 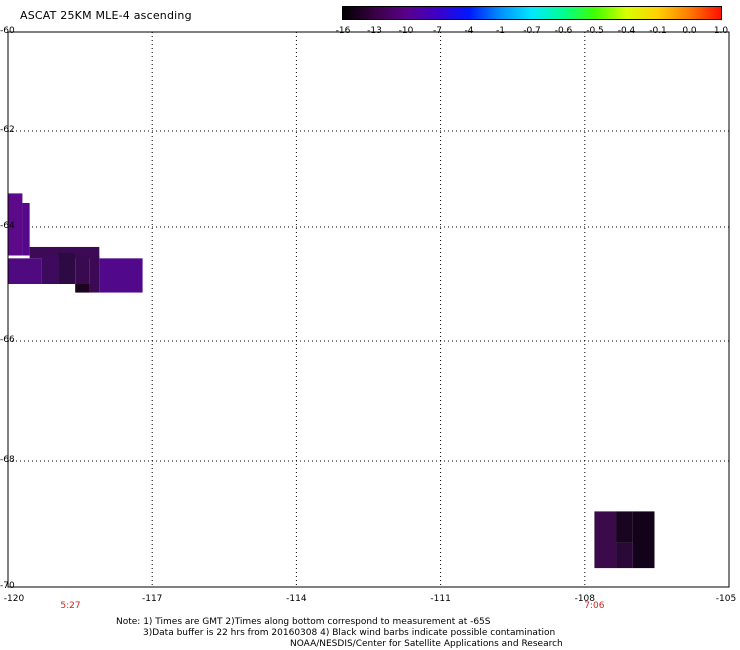 I want to click on colorbar-tick-label: -0.4, so click(x=626, y=31).